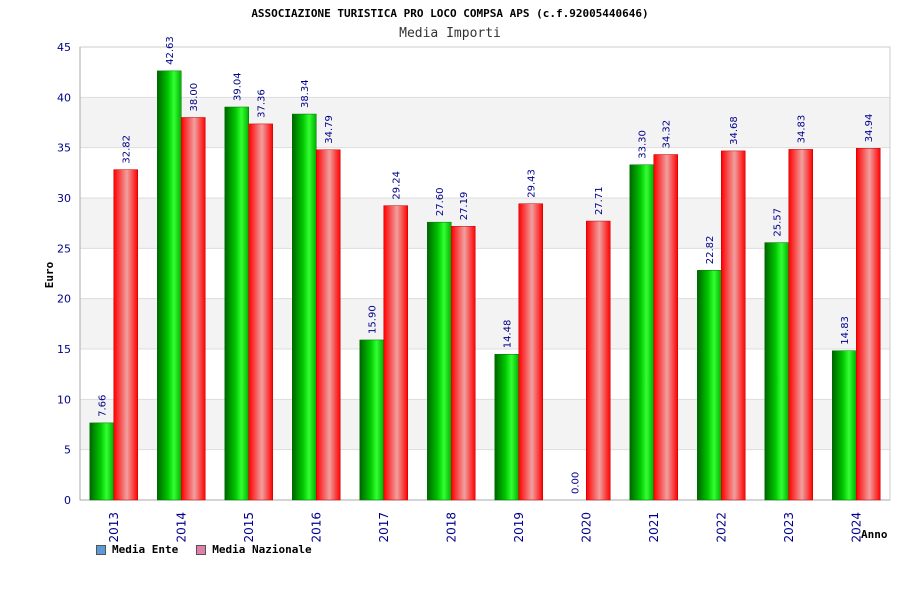 The image size is (900, 600). What do you see at coordinates (67, 450) in the screenshot?
I see `y-tick-label: 5` at bounding box center [67, 450].